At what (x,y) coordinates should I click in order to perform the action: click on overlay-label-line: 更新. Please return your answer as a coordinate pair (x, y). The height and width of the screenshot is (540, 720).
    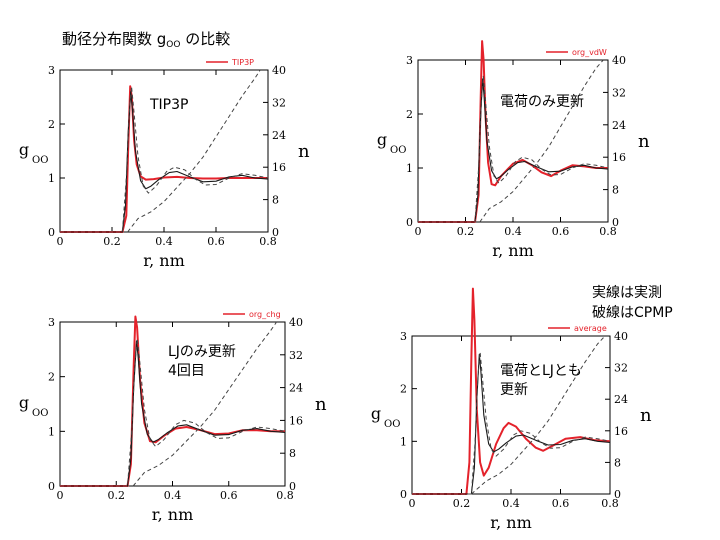
    Looking at the image, I should click on (514, 390).